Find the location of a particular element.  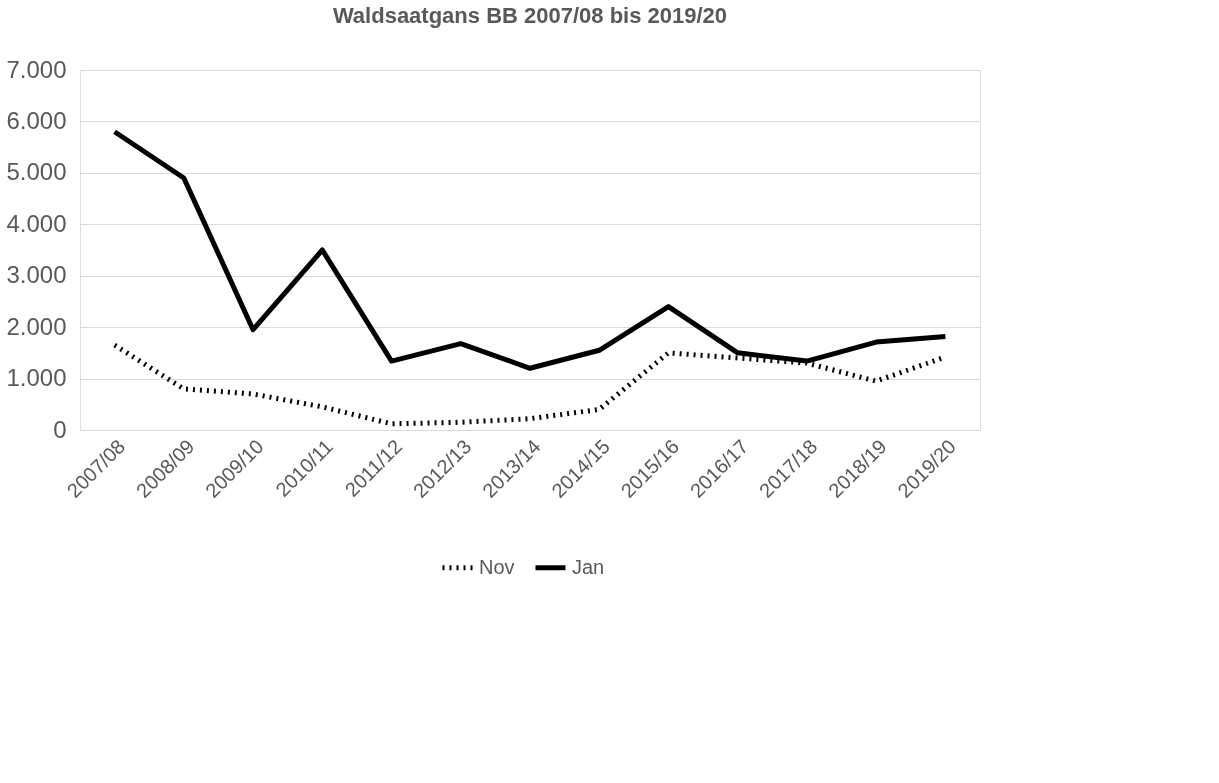

y-tick-label: 1.000 is located at coordinates (36, 378).